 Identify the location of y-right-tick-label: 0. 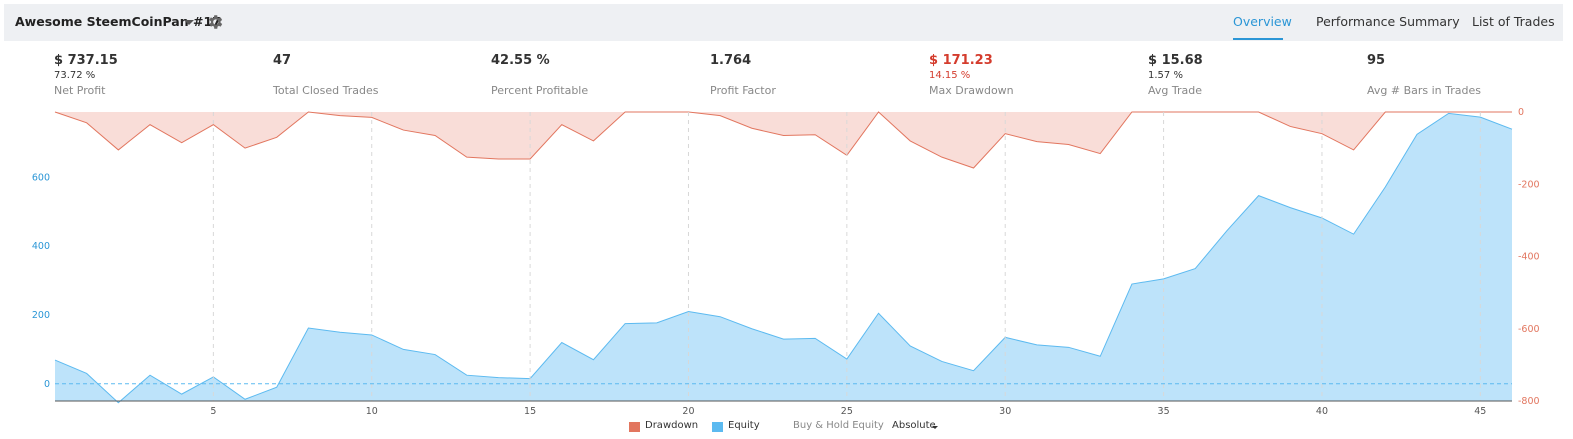
(1521, 113).